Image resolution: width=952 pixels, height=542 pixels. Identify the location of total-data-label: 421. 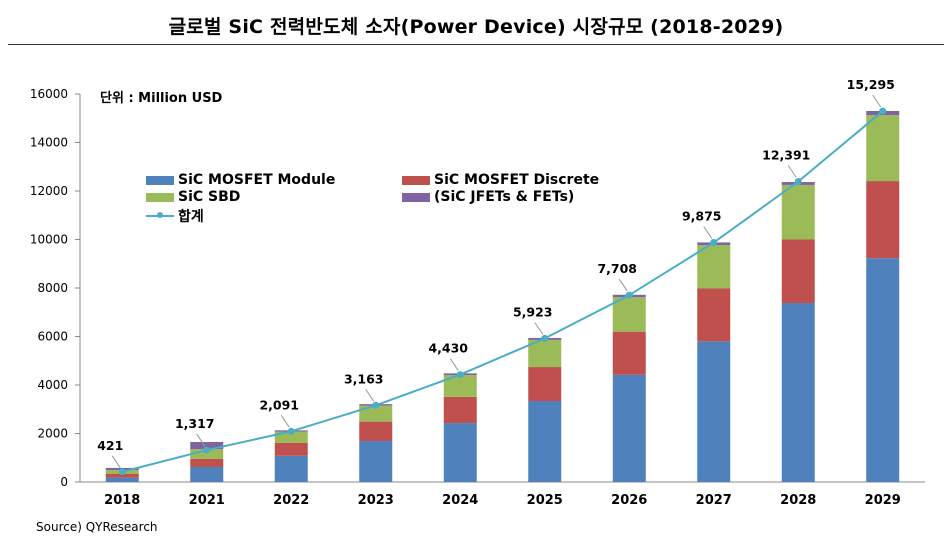
(110, 445).